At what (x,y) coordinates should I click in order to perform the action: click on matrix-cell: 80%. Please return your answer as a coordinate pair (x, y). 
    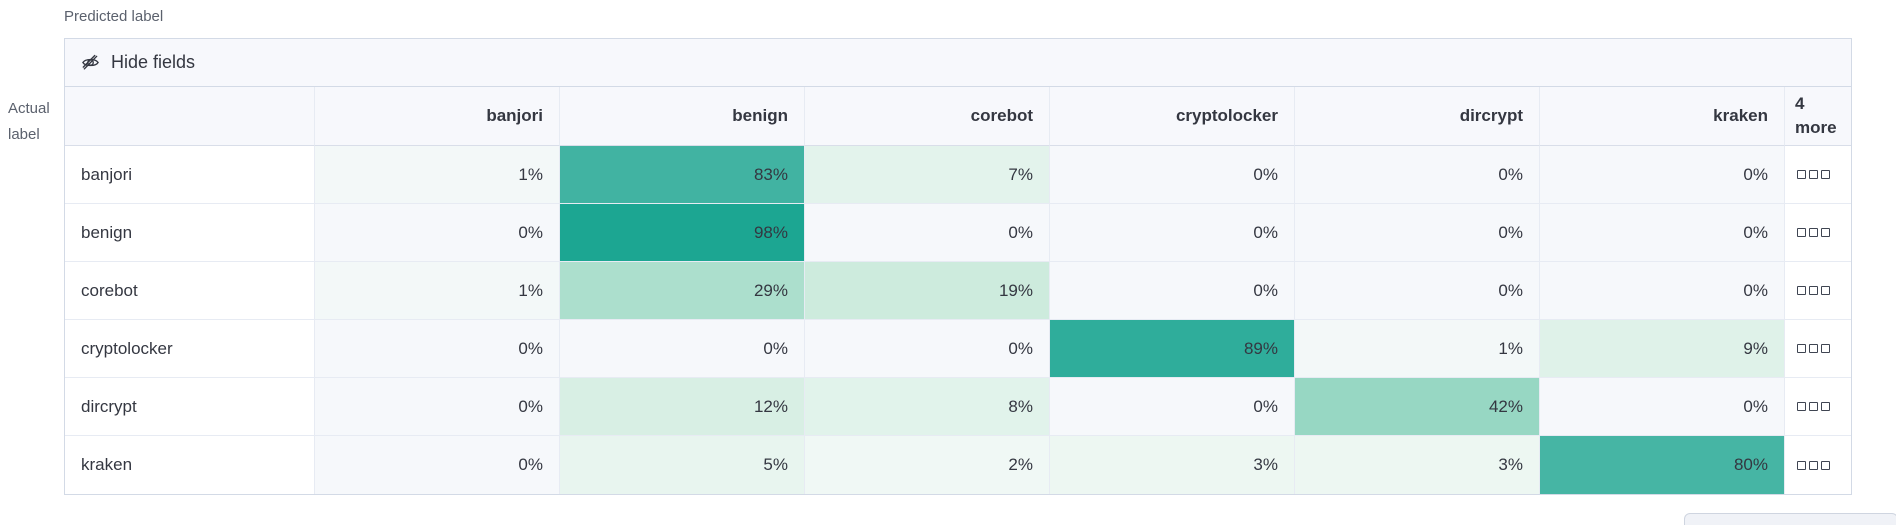
    Looking at the image, I should click on (1662, 465).